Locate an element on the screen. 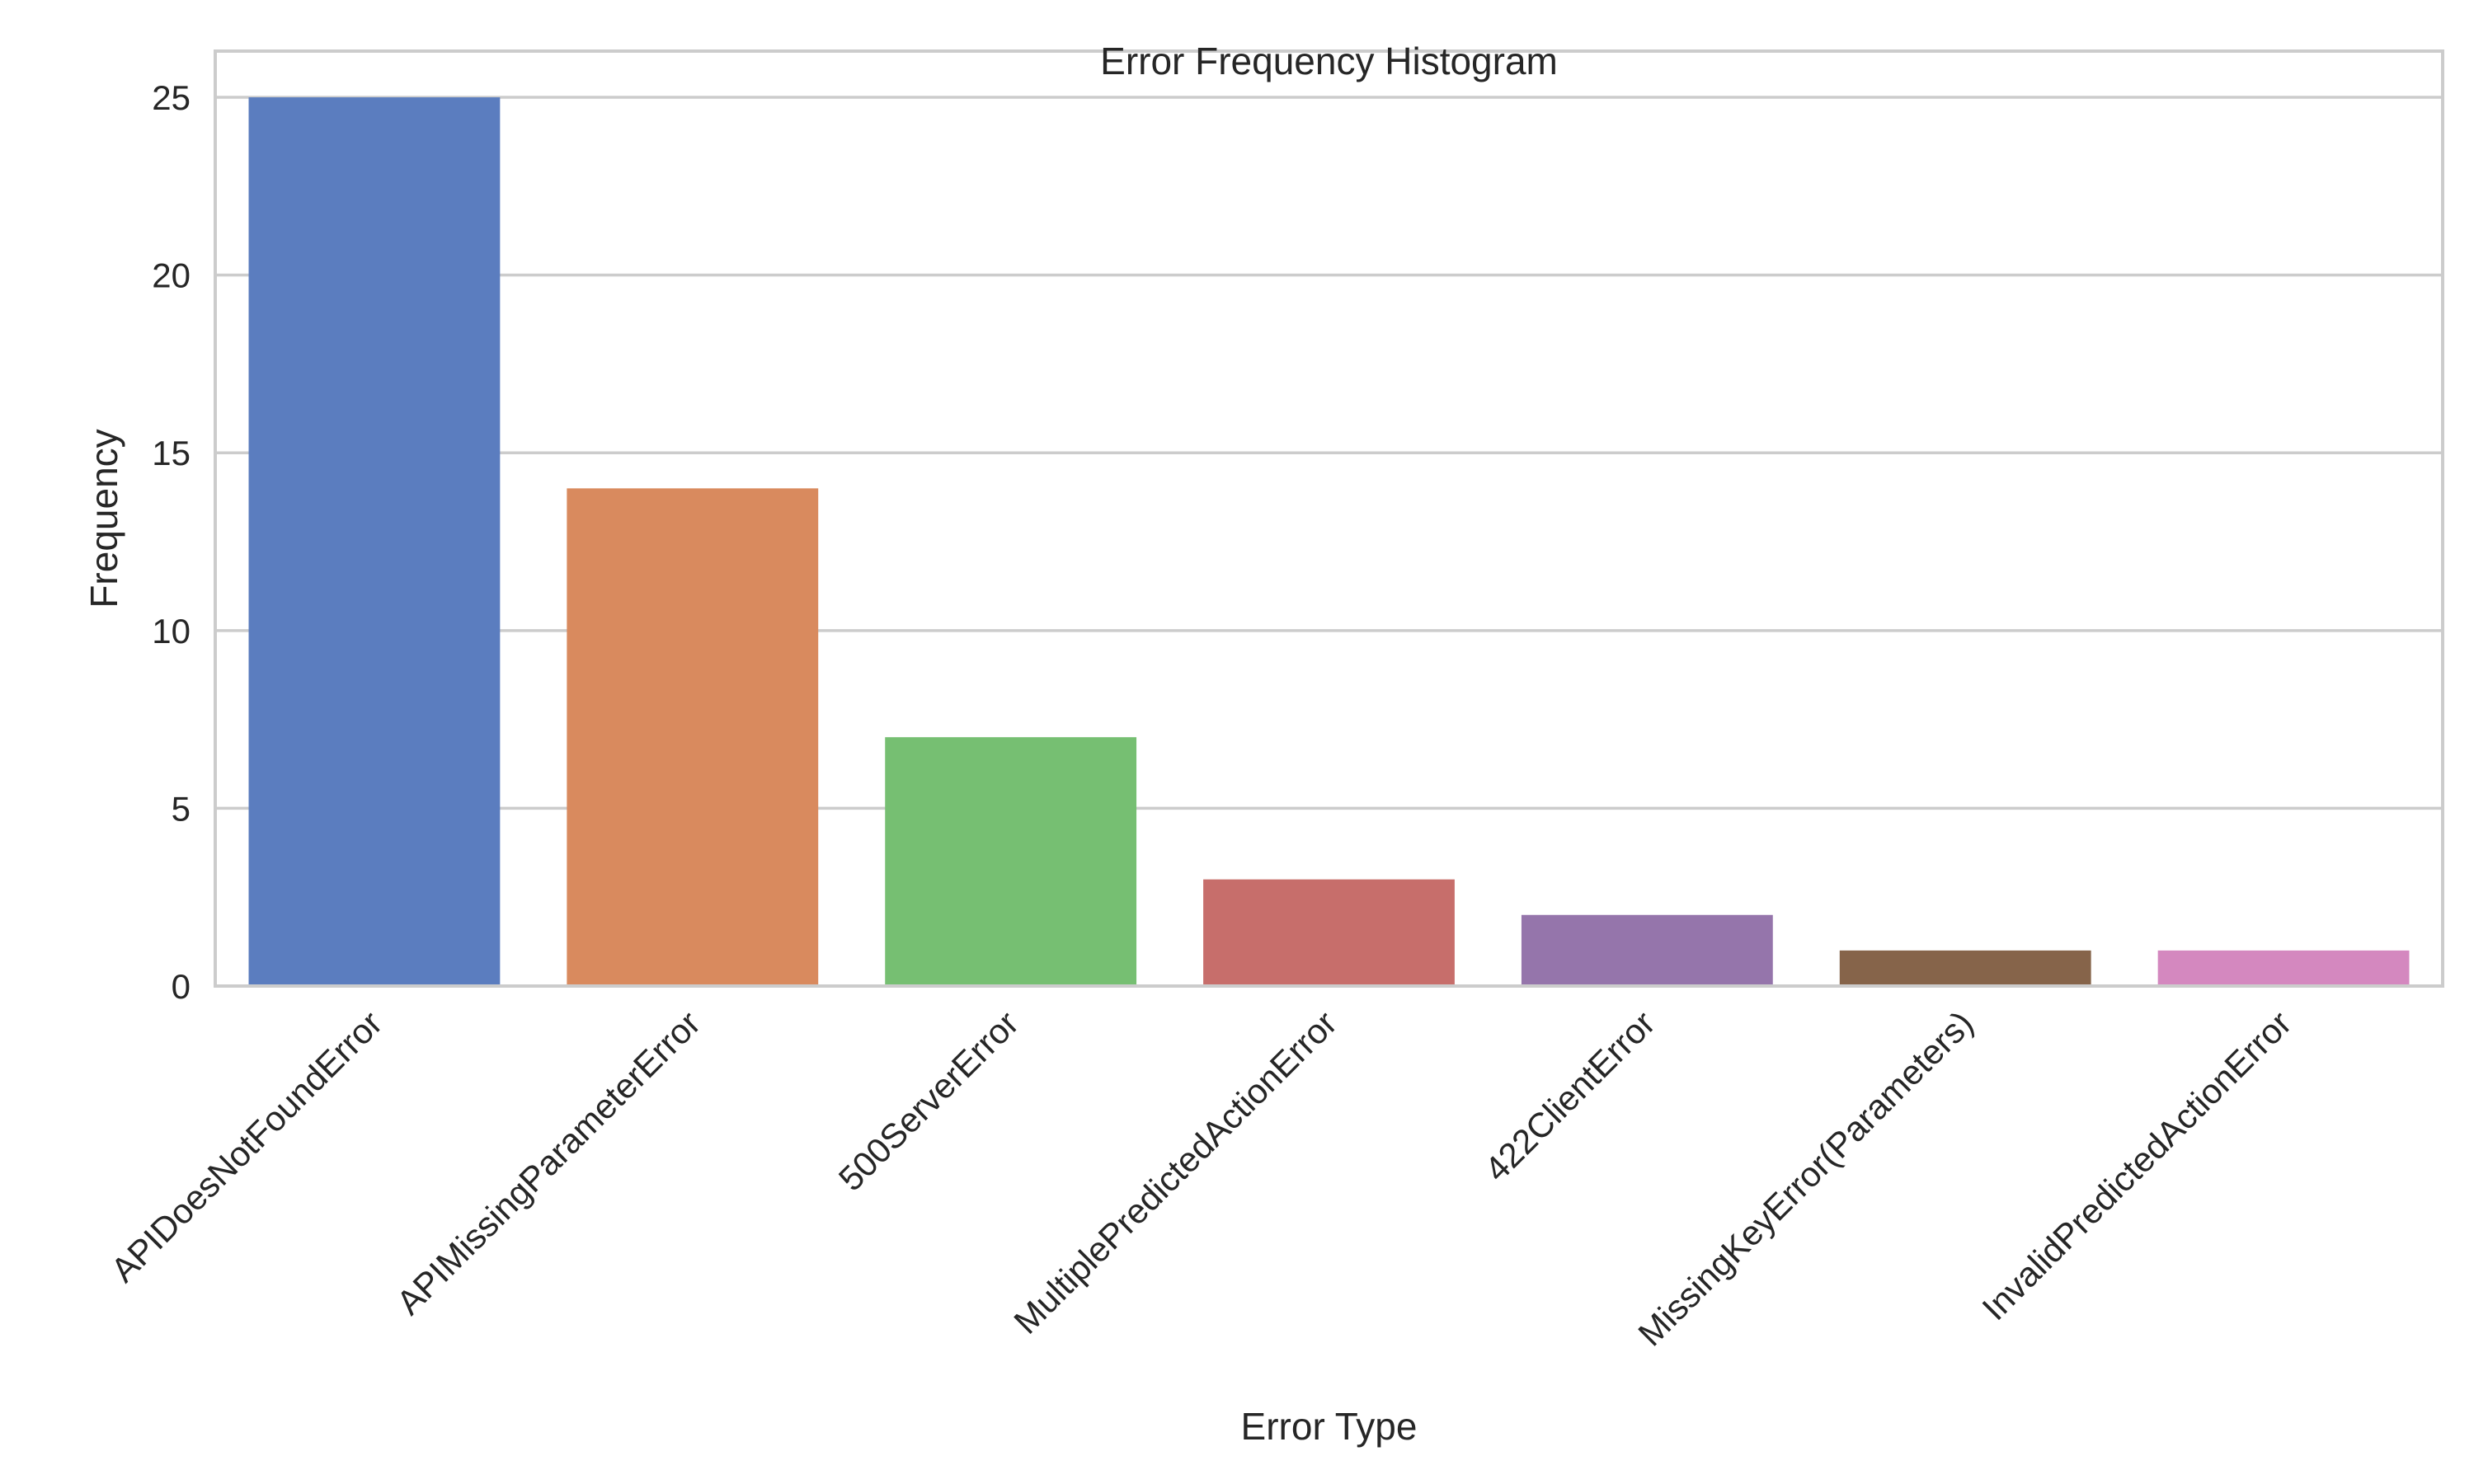  y-tick-label: 5 is located at coordinates (181, 808).